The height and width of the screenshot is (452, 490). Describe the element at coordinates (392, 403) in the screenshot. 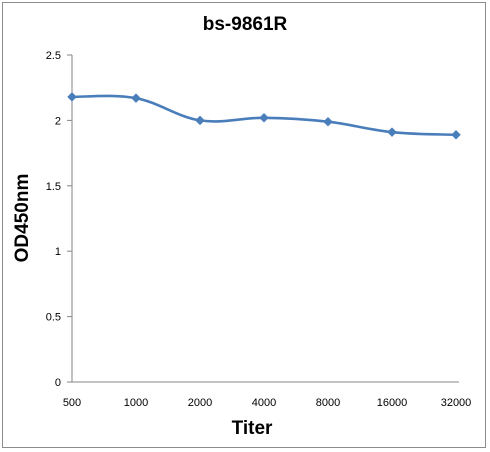

I see `x-tick-label: 16000` at that location.